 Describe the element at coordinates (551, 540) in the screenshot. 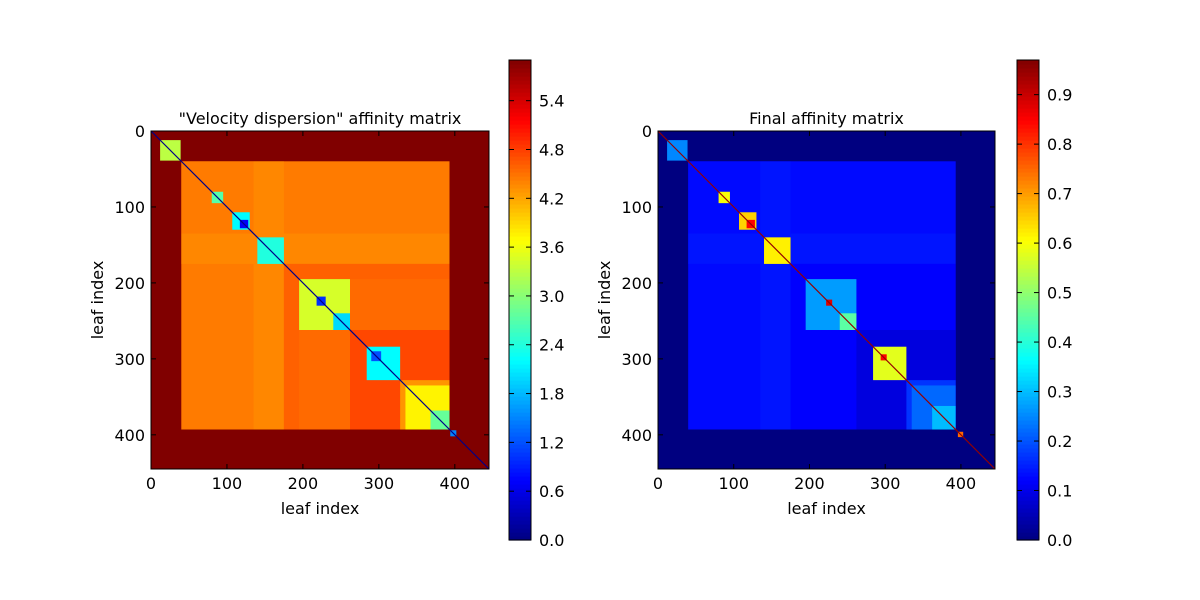

I see `colorbar-1-tick-label: 0.0` at that location.